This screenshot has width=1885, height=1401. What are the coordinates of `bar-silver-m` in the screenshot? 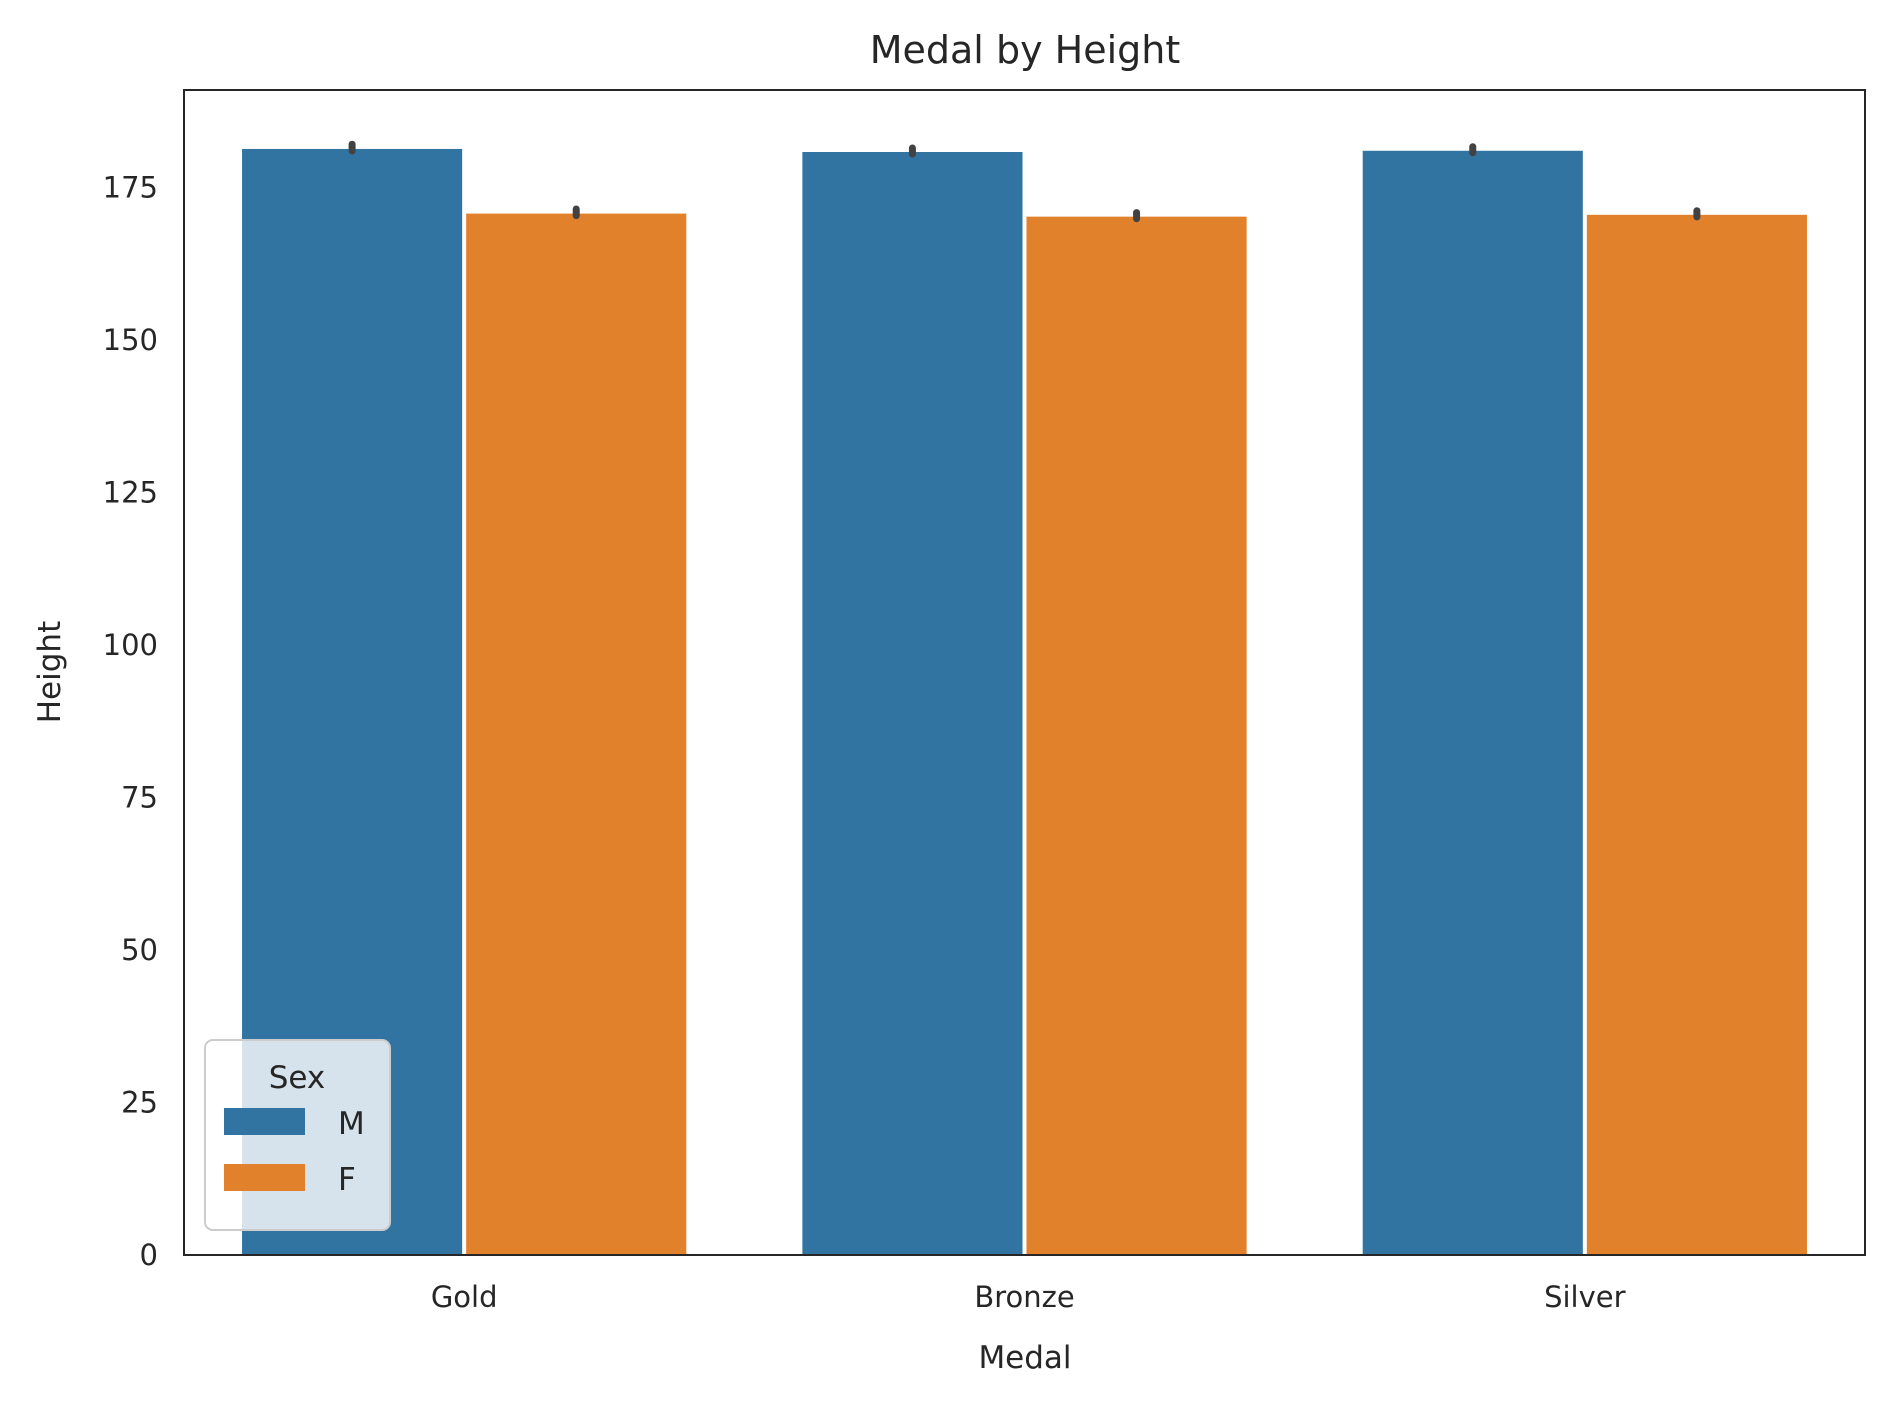 It's located at (1472, 702).